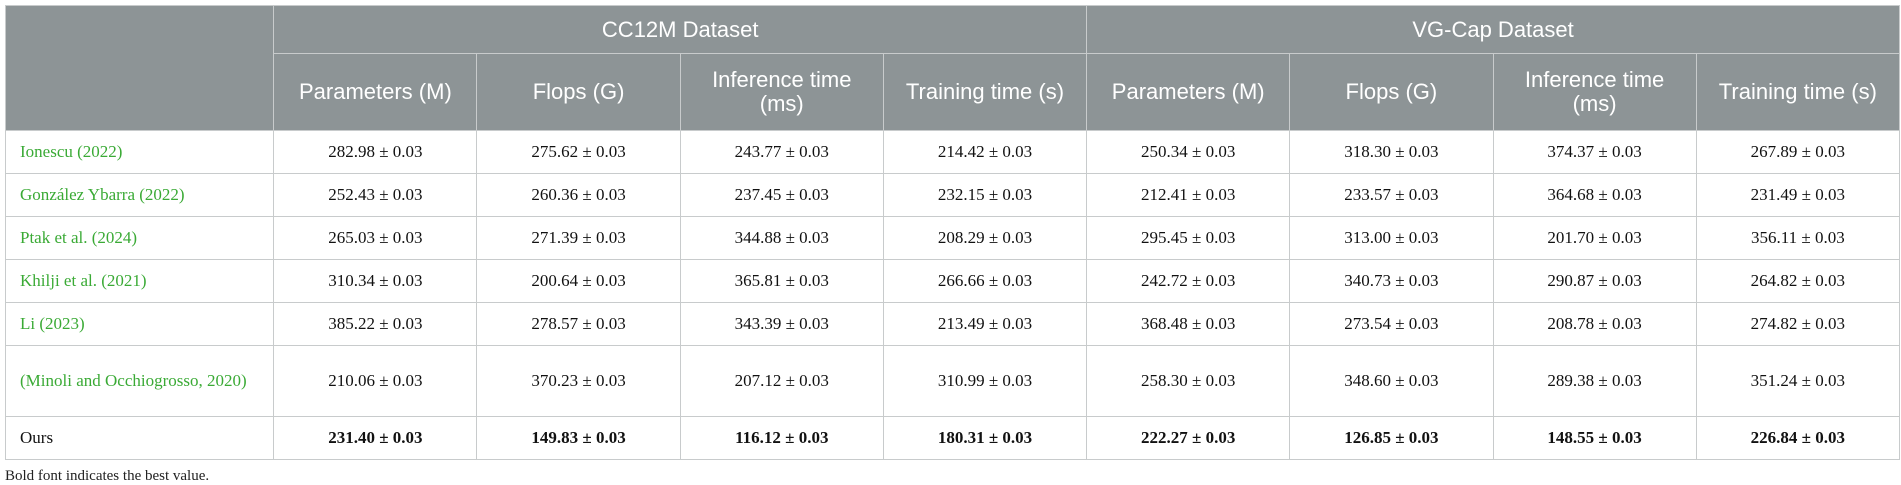 The height and width of the screenshot is (485, 1901). I want to click on value-cell: 370.23 ± 0.03, so click(578, 381).